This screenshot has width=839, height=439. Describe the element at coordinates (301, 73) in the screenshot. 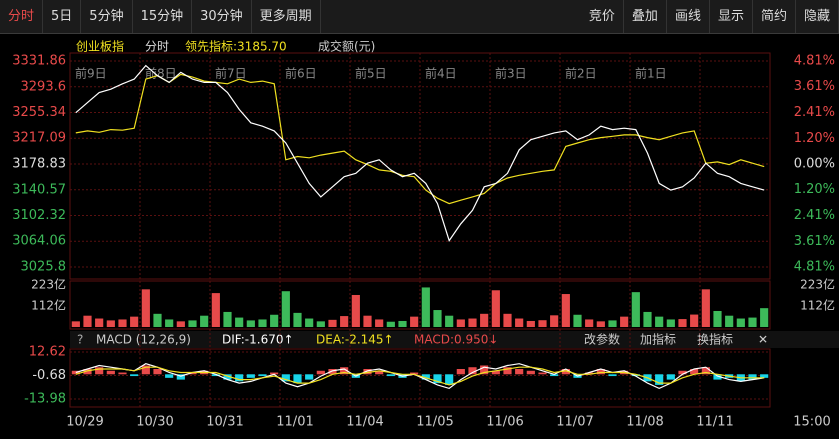

I see `day-label: 前6日` at that location.